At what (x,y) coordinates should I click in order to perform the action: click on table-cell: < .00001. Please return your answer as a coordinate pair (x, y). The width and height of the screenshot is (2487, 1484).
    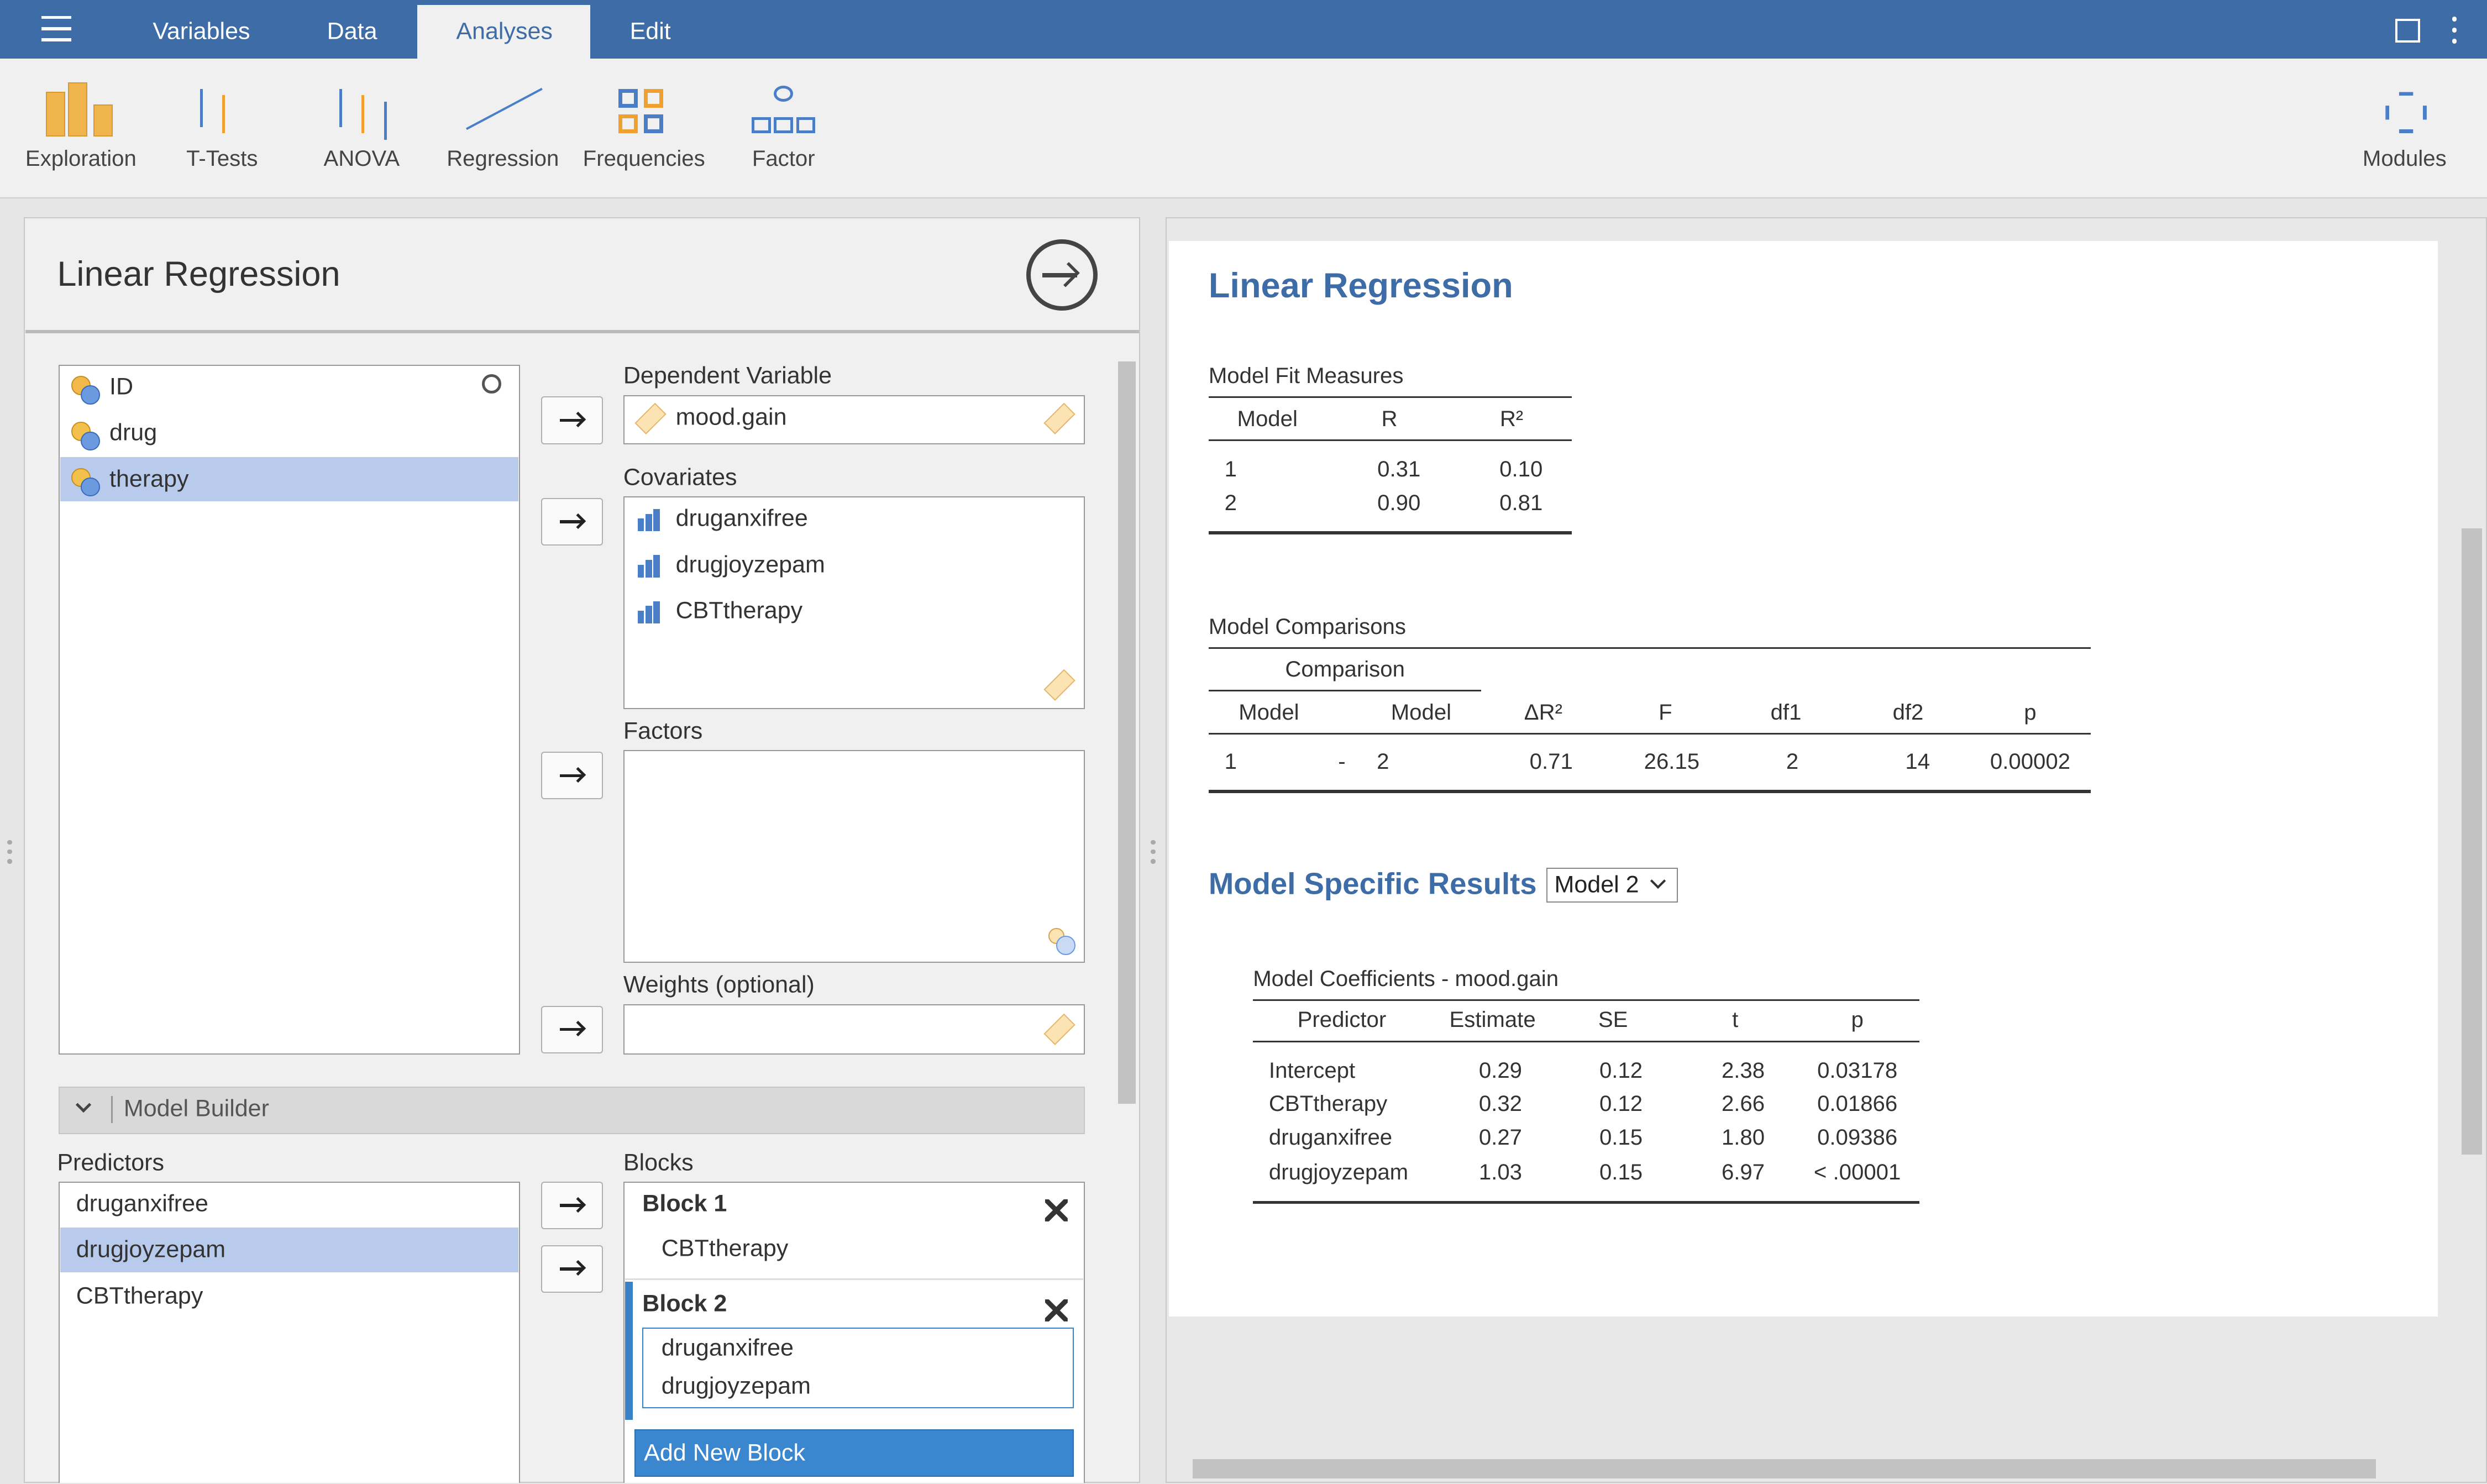
    Looking at the image, I should click on (1857, 1171).